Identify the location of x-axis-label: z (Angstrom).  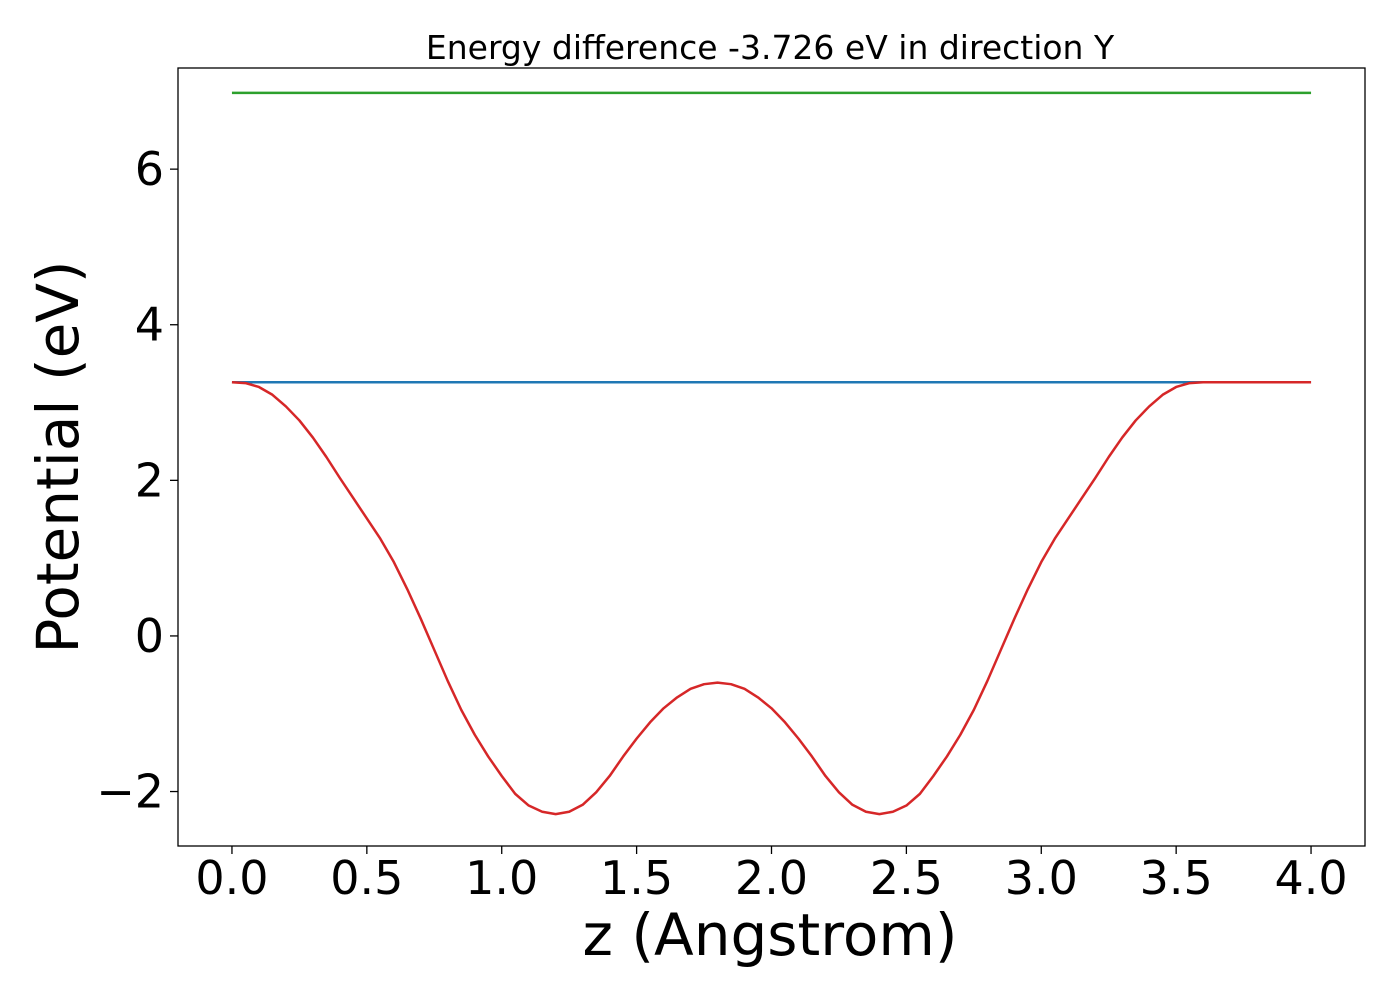
(770, 935).